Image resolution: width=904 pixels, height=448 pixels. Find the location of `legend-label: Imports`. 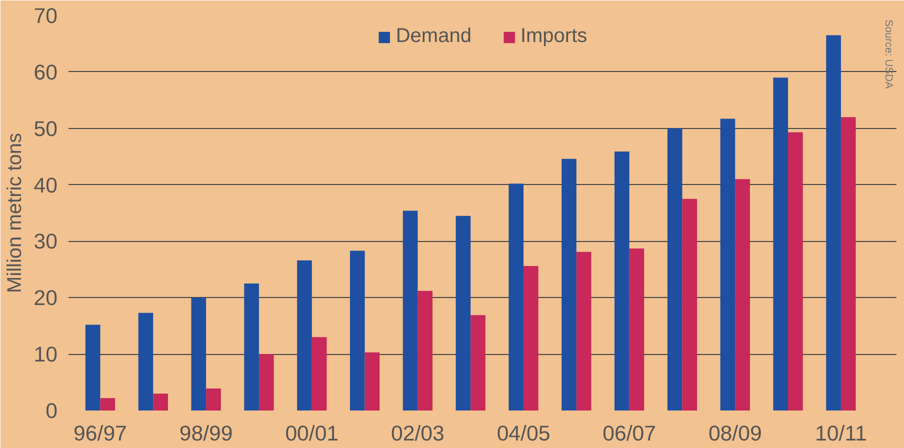

legend-label: Imports is located at coordinates (554, 36).